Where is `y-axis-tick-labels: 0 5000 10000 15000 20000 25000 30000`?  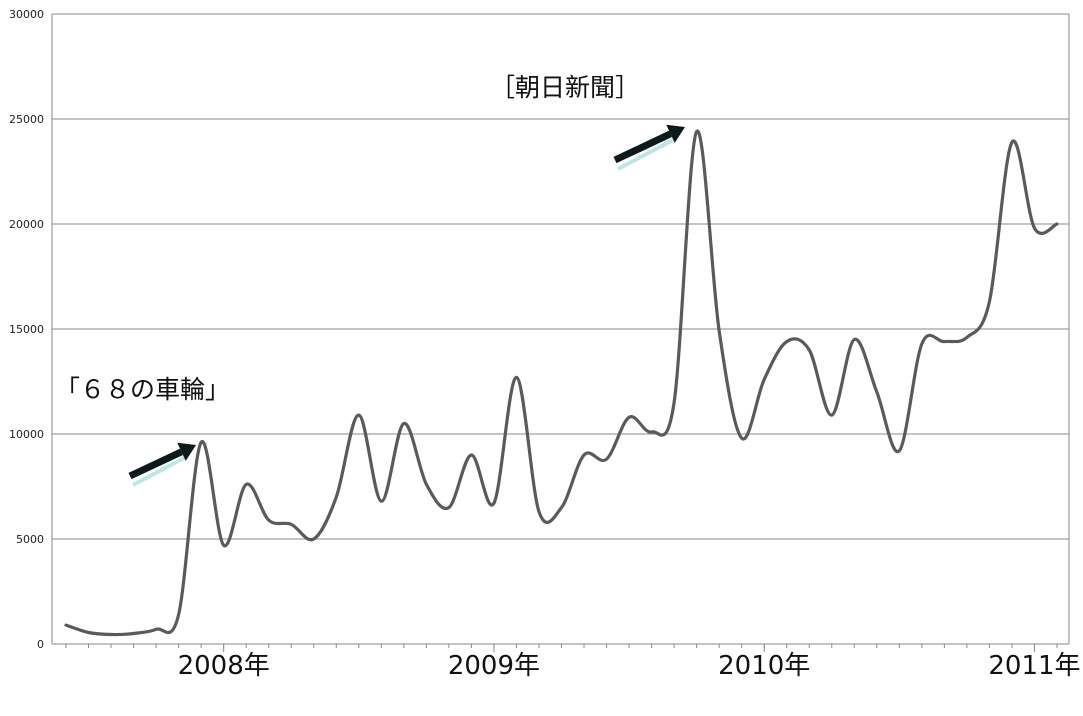
y-axis-tick-labels: 0 5000 10000 15000 20000 25000 30000 is located at coordinates (26, 329).